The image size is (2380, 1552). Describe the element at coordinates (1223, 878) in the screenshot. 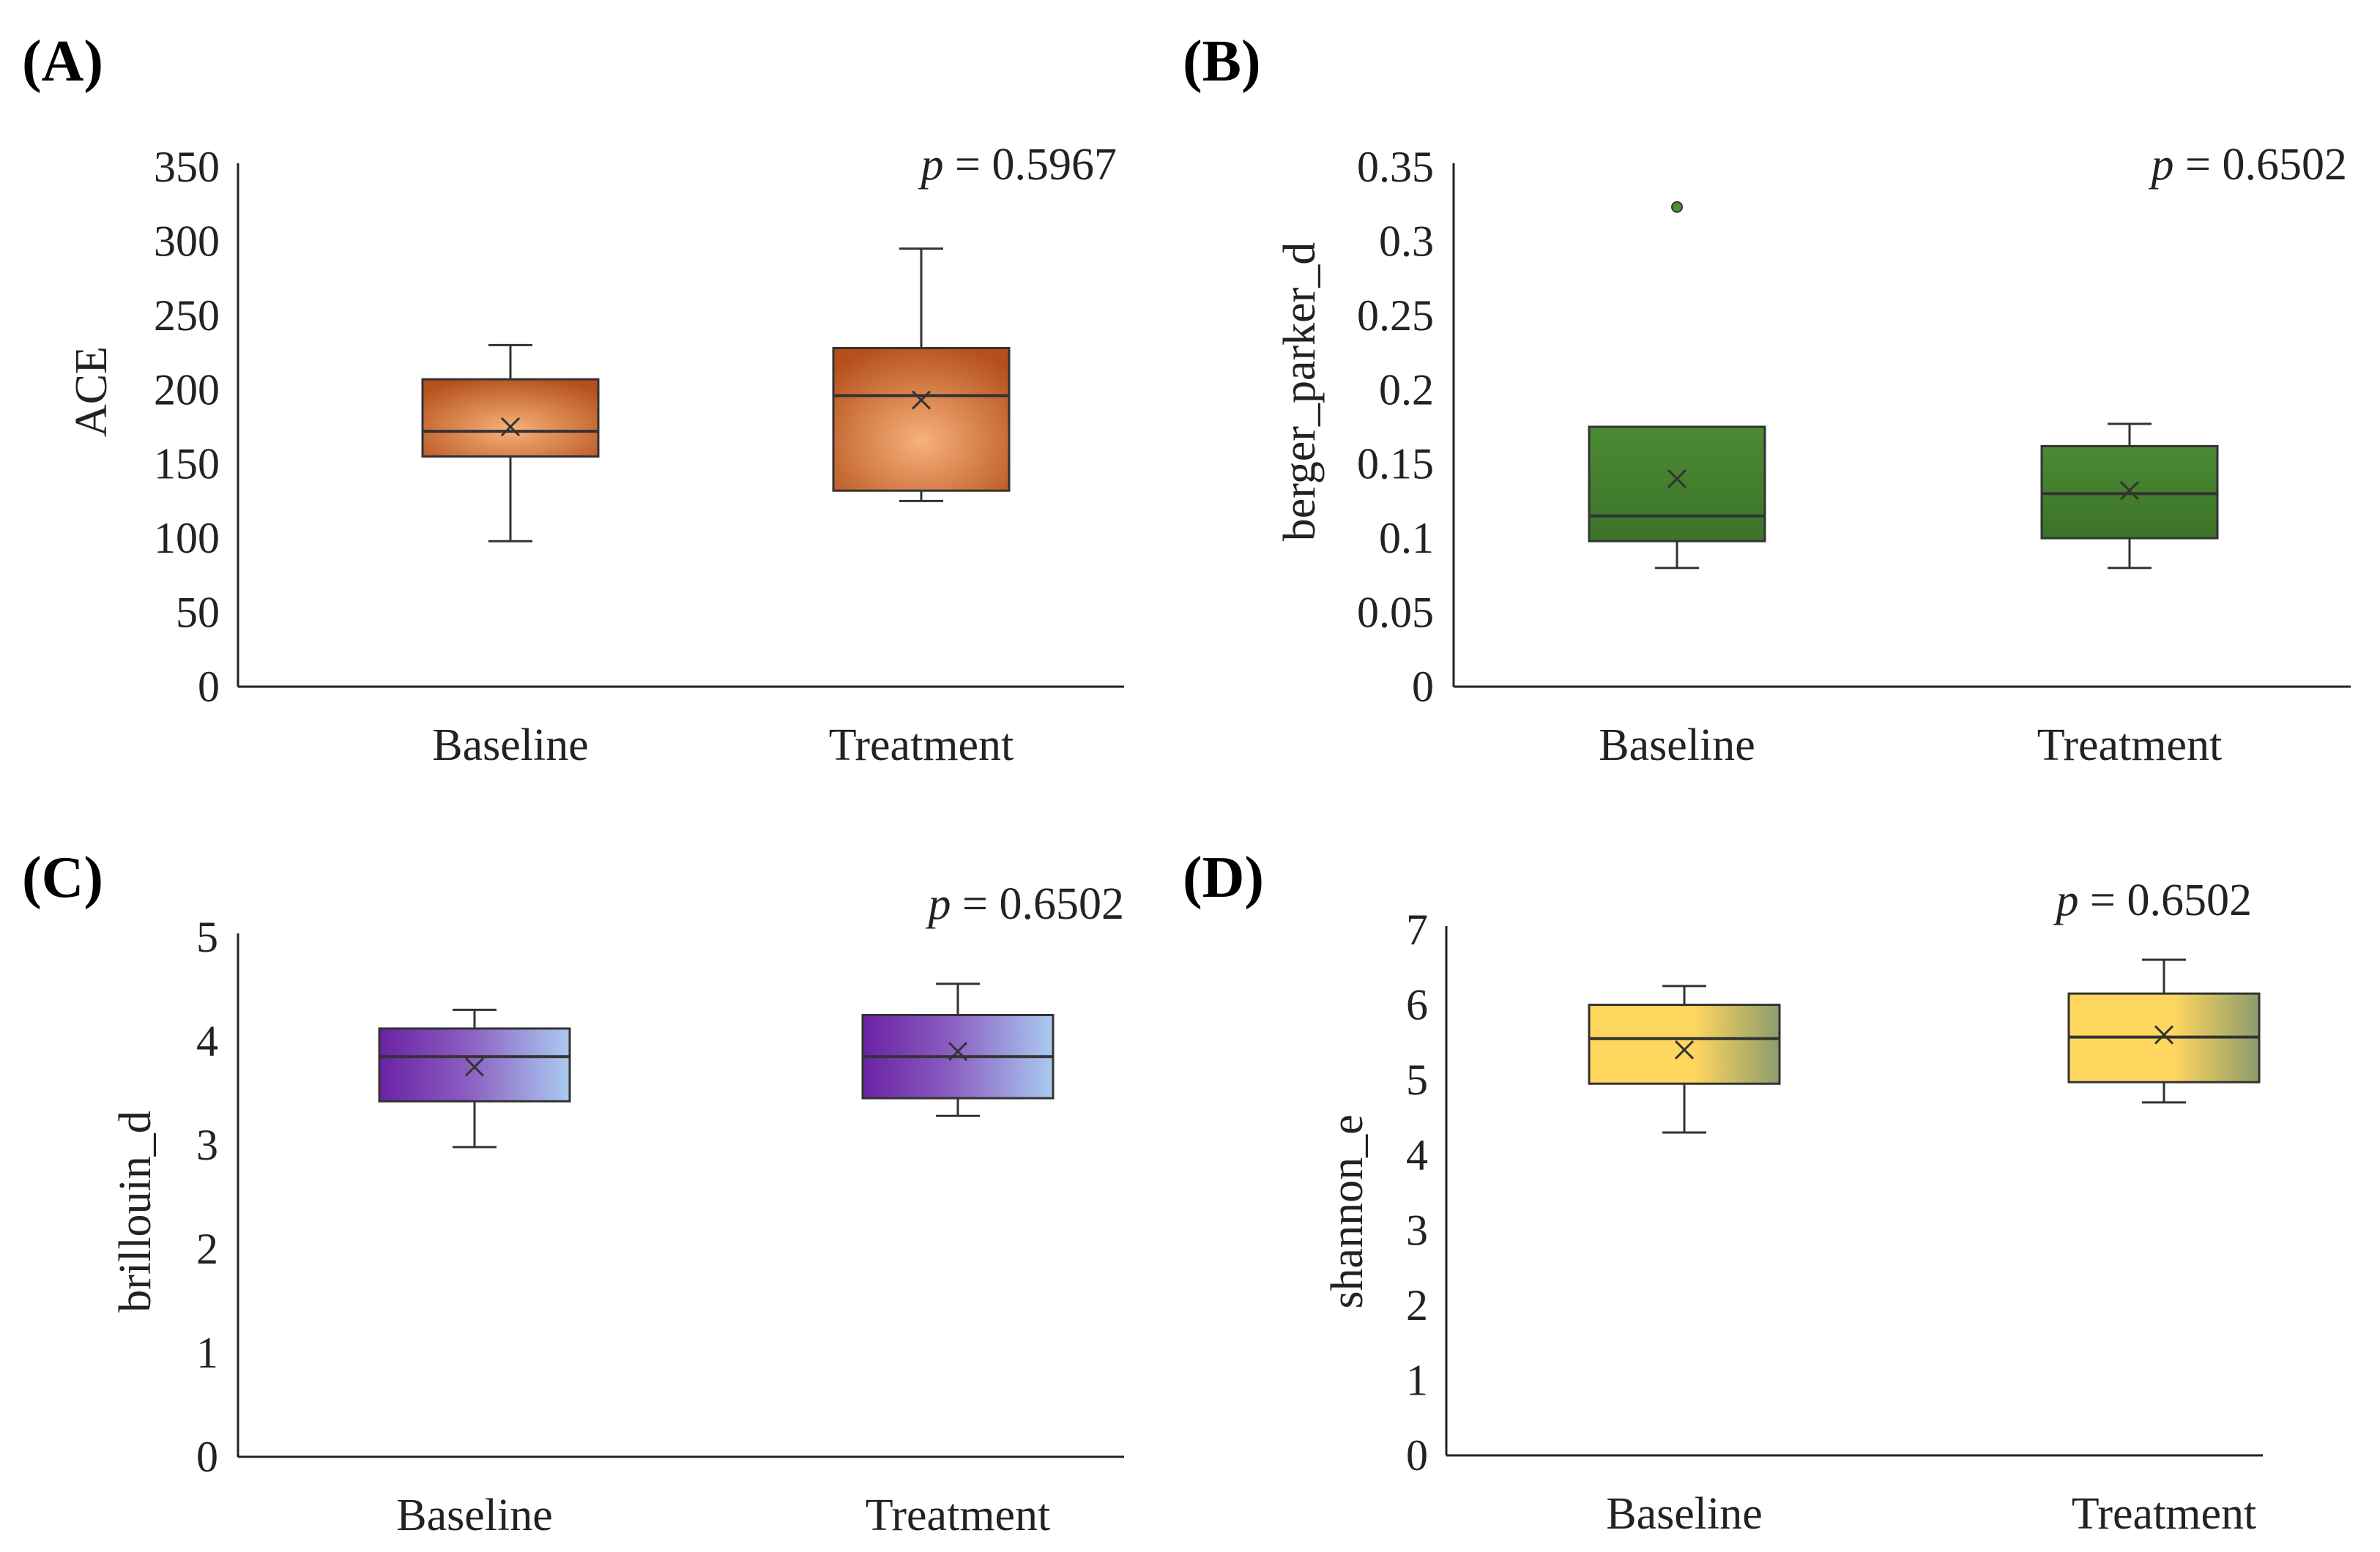

I see `panel-label-d: (D)` at that location.